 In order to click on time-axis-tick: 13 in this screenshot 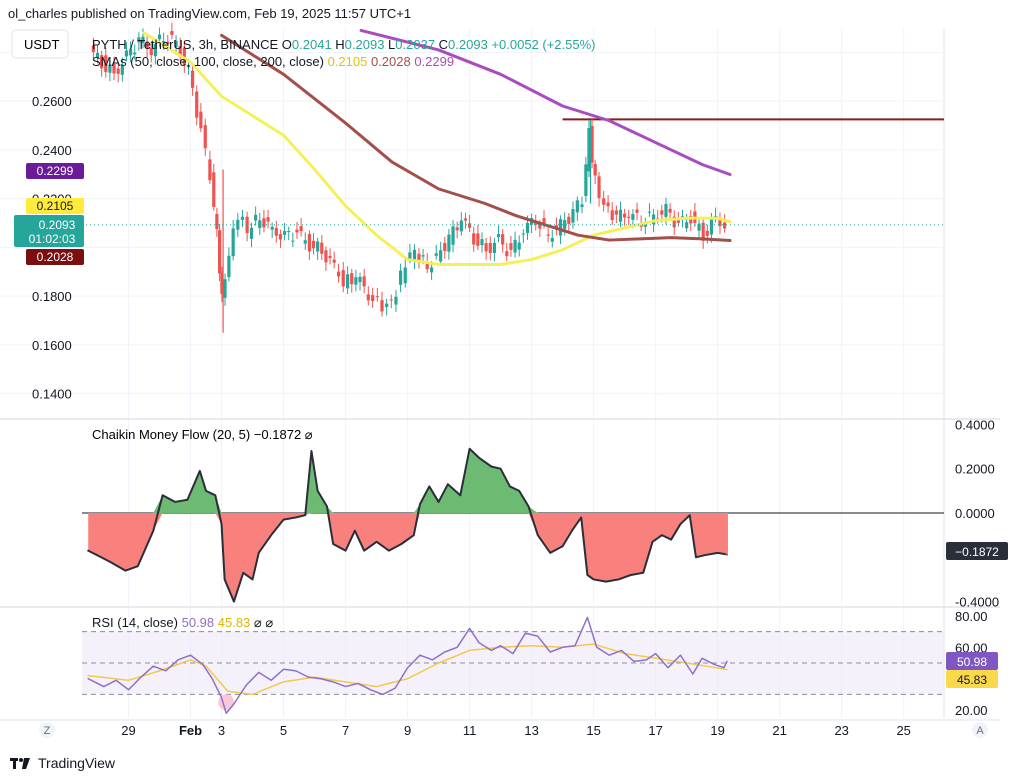, I will do `click(531, 730)`.